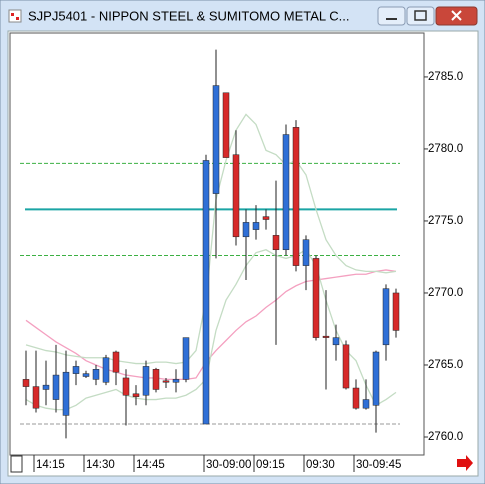 Image resolution: width=485 pixels, height=484 pixels. I want to click on y-tick-label: 2780.0, so click(445, 149).